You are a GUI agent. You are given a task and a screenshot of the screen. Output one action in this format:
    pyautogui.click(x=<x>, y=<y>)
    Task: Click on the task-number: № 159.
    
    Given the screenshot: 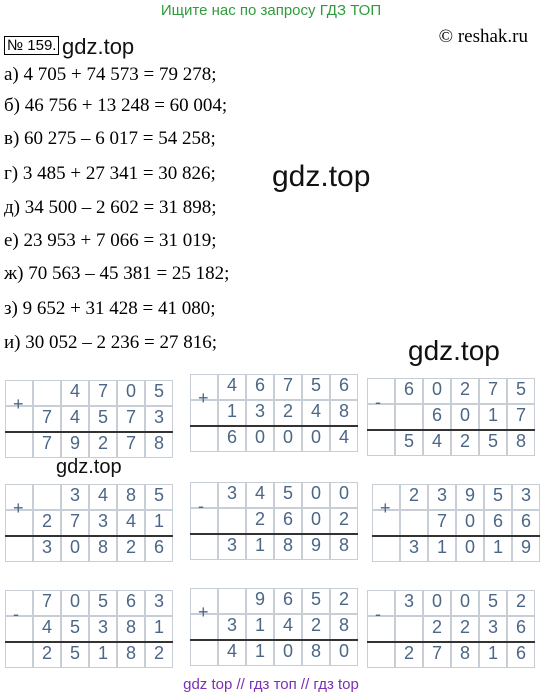 What is the action you would take?
    pyautogui.click(x=32, y=45)
    